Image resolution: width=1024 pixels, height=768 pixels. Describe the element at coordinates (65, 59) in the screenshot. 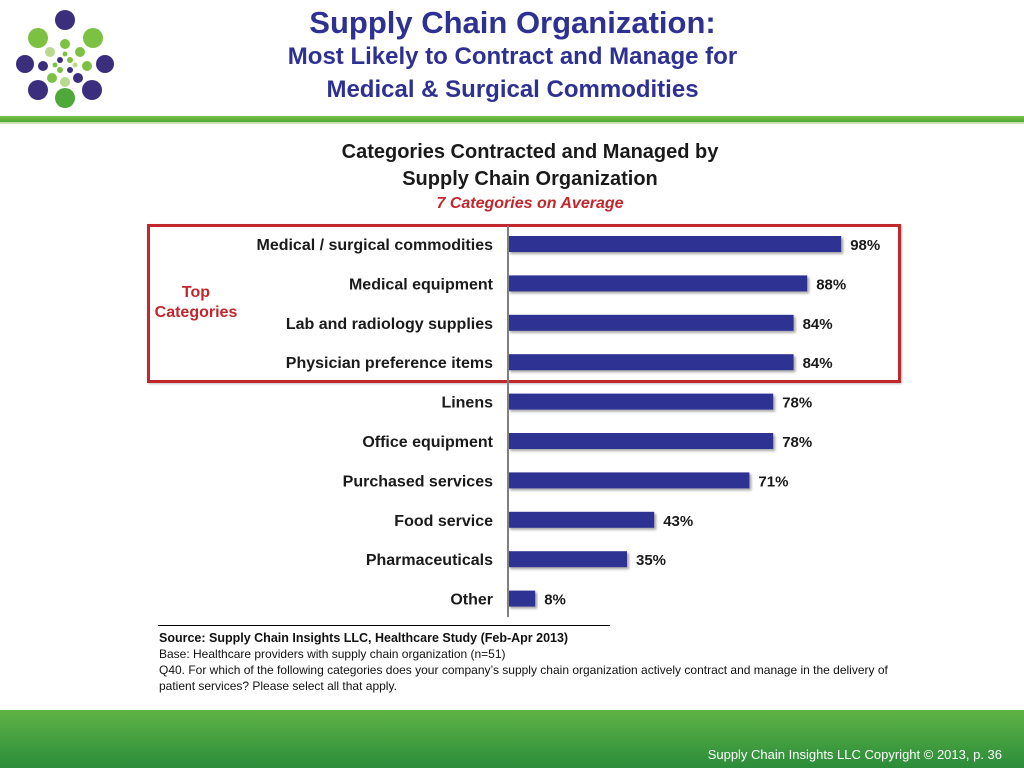

I see `company-logo` at that location.